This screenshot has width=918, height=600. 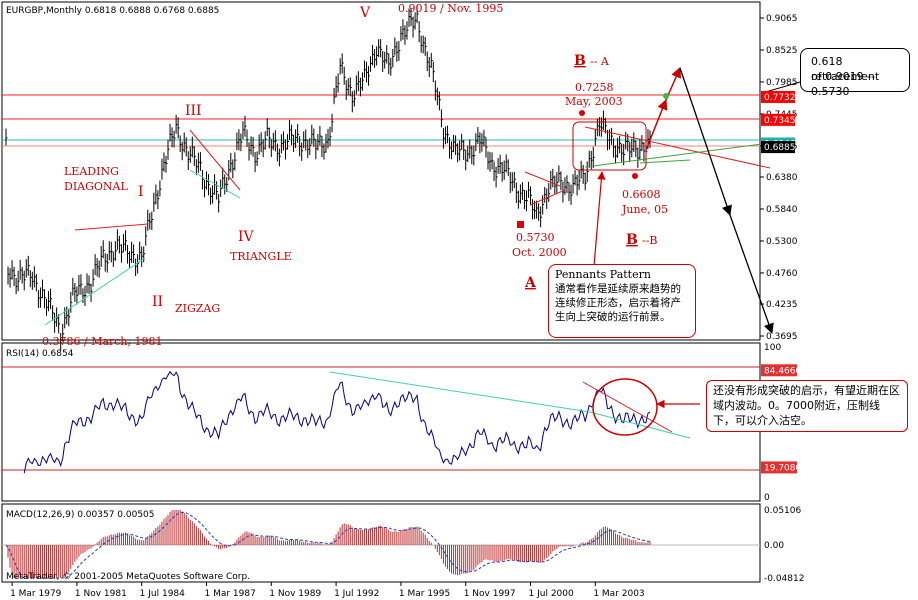 I want to click on date-tick-label: 1 Mar 1987, so click(x=229, y=594).